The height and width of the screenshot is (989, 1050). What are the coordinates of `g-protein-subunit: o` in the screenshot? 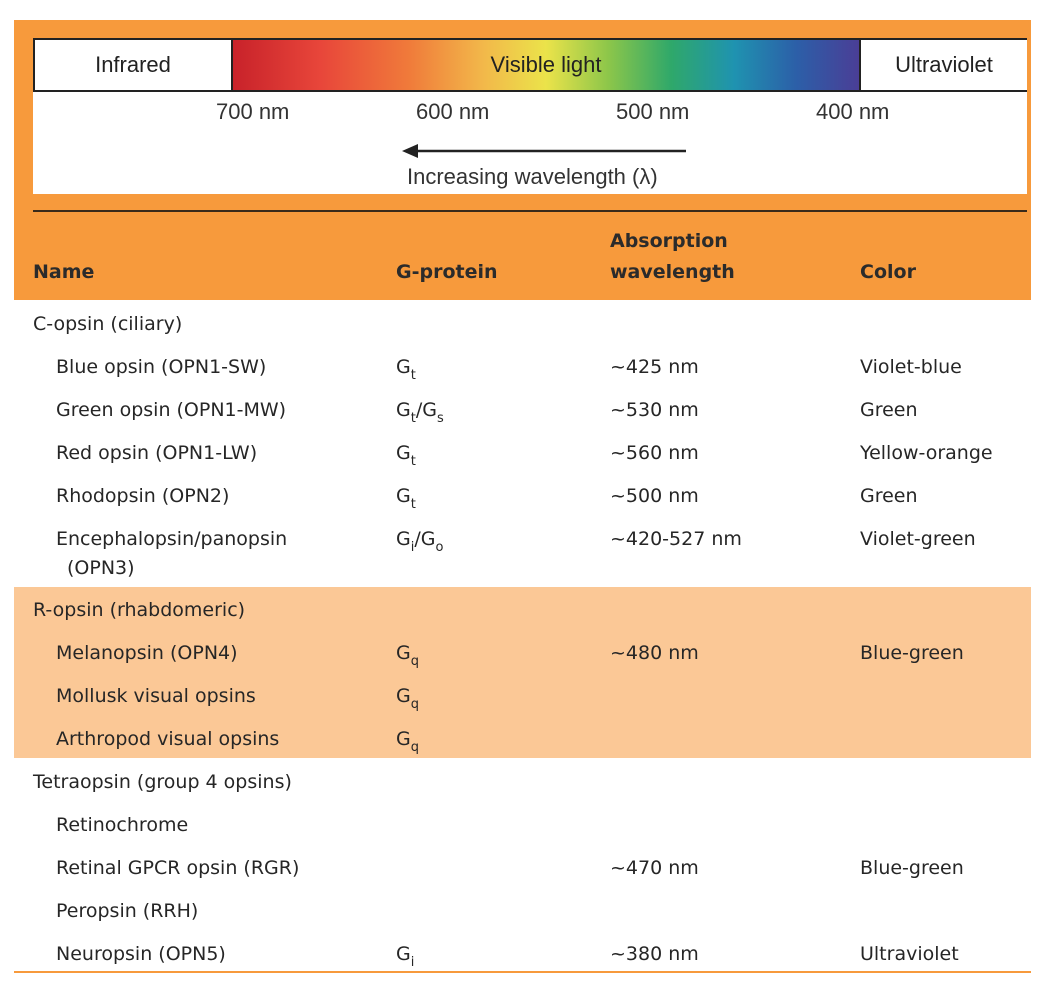 It's located at (439, 547).